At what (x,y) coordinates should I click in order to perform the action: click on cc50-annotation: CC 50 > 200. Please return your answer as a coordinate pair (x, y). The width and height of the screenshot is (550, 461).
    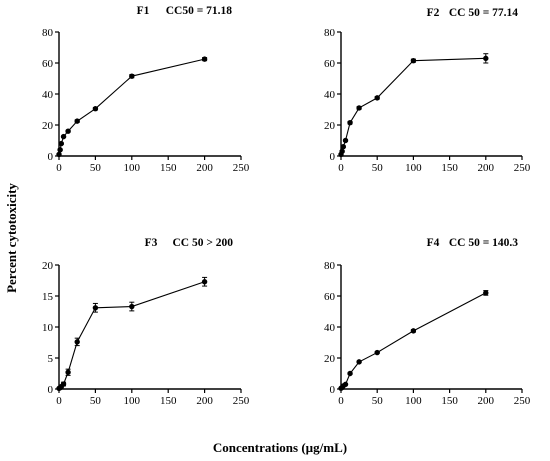
    Looking at the image, I should click on (202, 243).